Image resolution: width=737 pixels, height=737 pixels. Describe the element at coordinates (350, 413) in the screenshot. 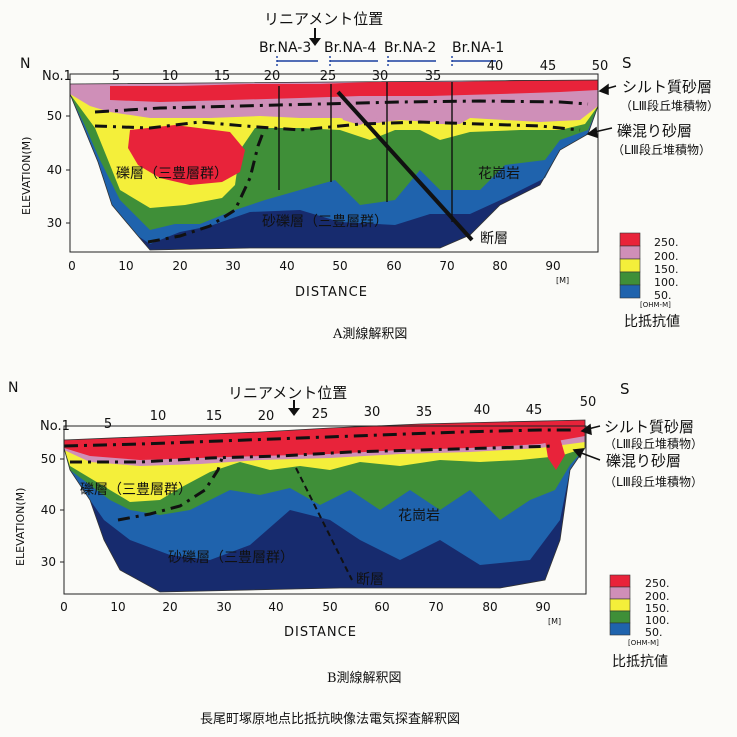

I see `station-ticks-b: 5 10 15 20 25 30 35 40 45 50` at that location.